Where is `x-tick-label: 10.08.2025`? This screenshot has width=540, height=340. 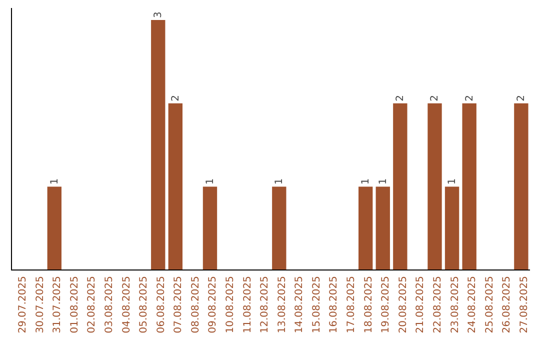
x-tick-label: 10.08.2025 is located at coordinates (230, 305).